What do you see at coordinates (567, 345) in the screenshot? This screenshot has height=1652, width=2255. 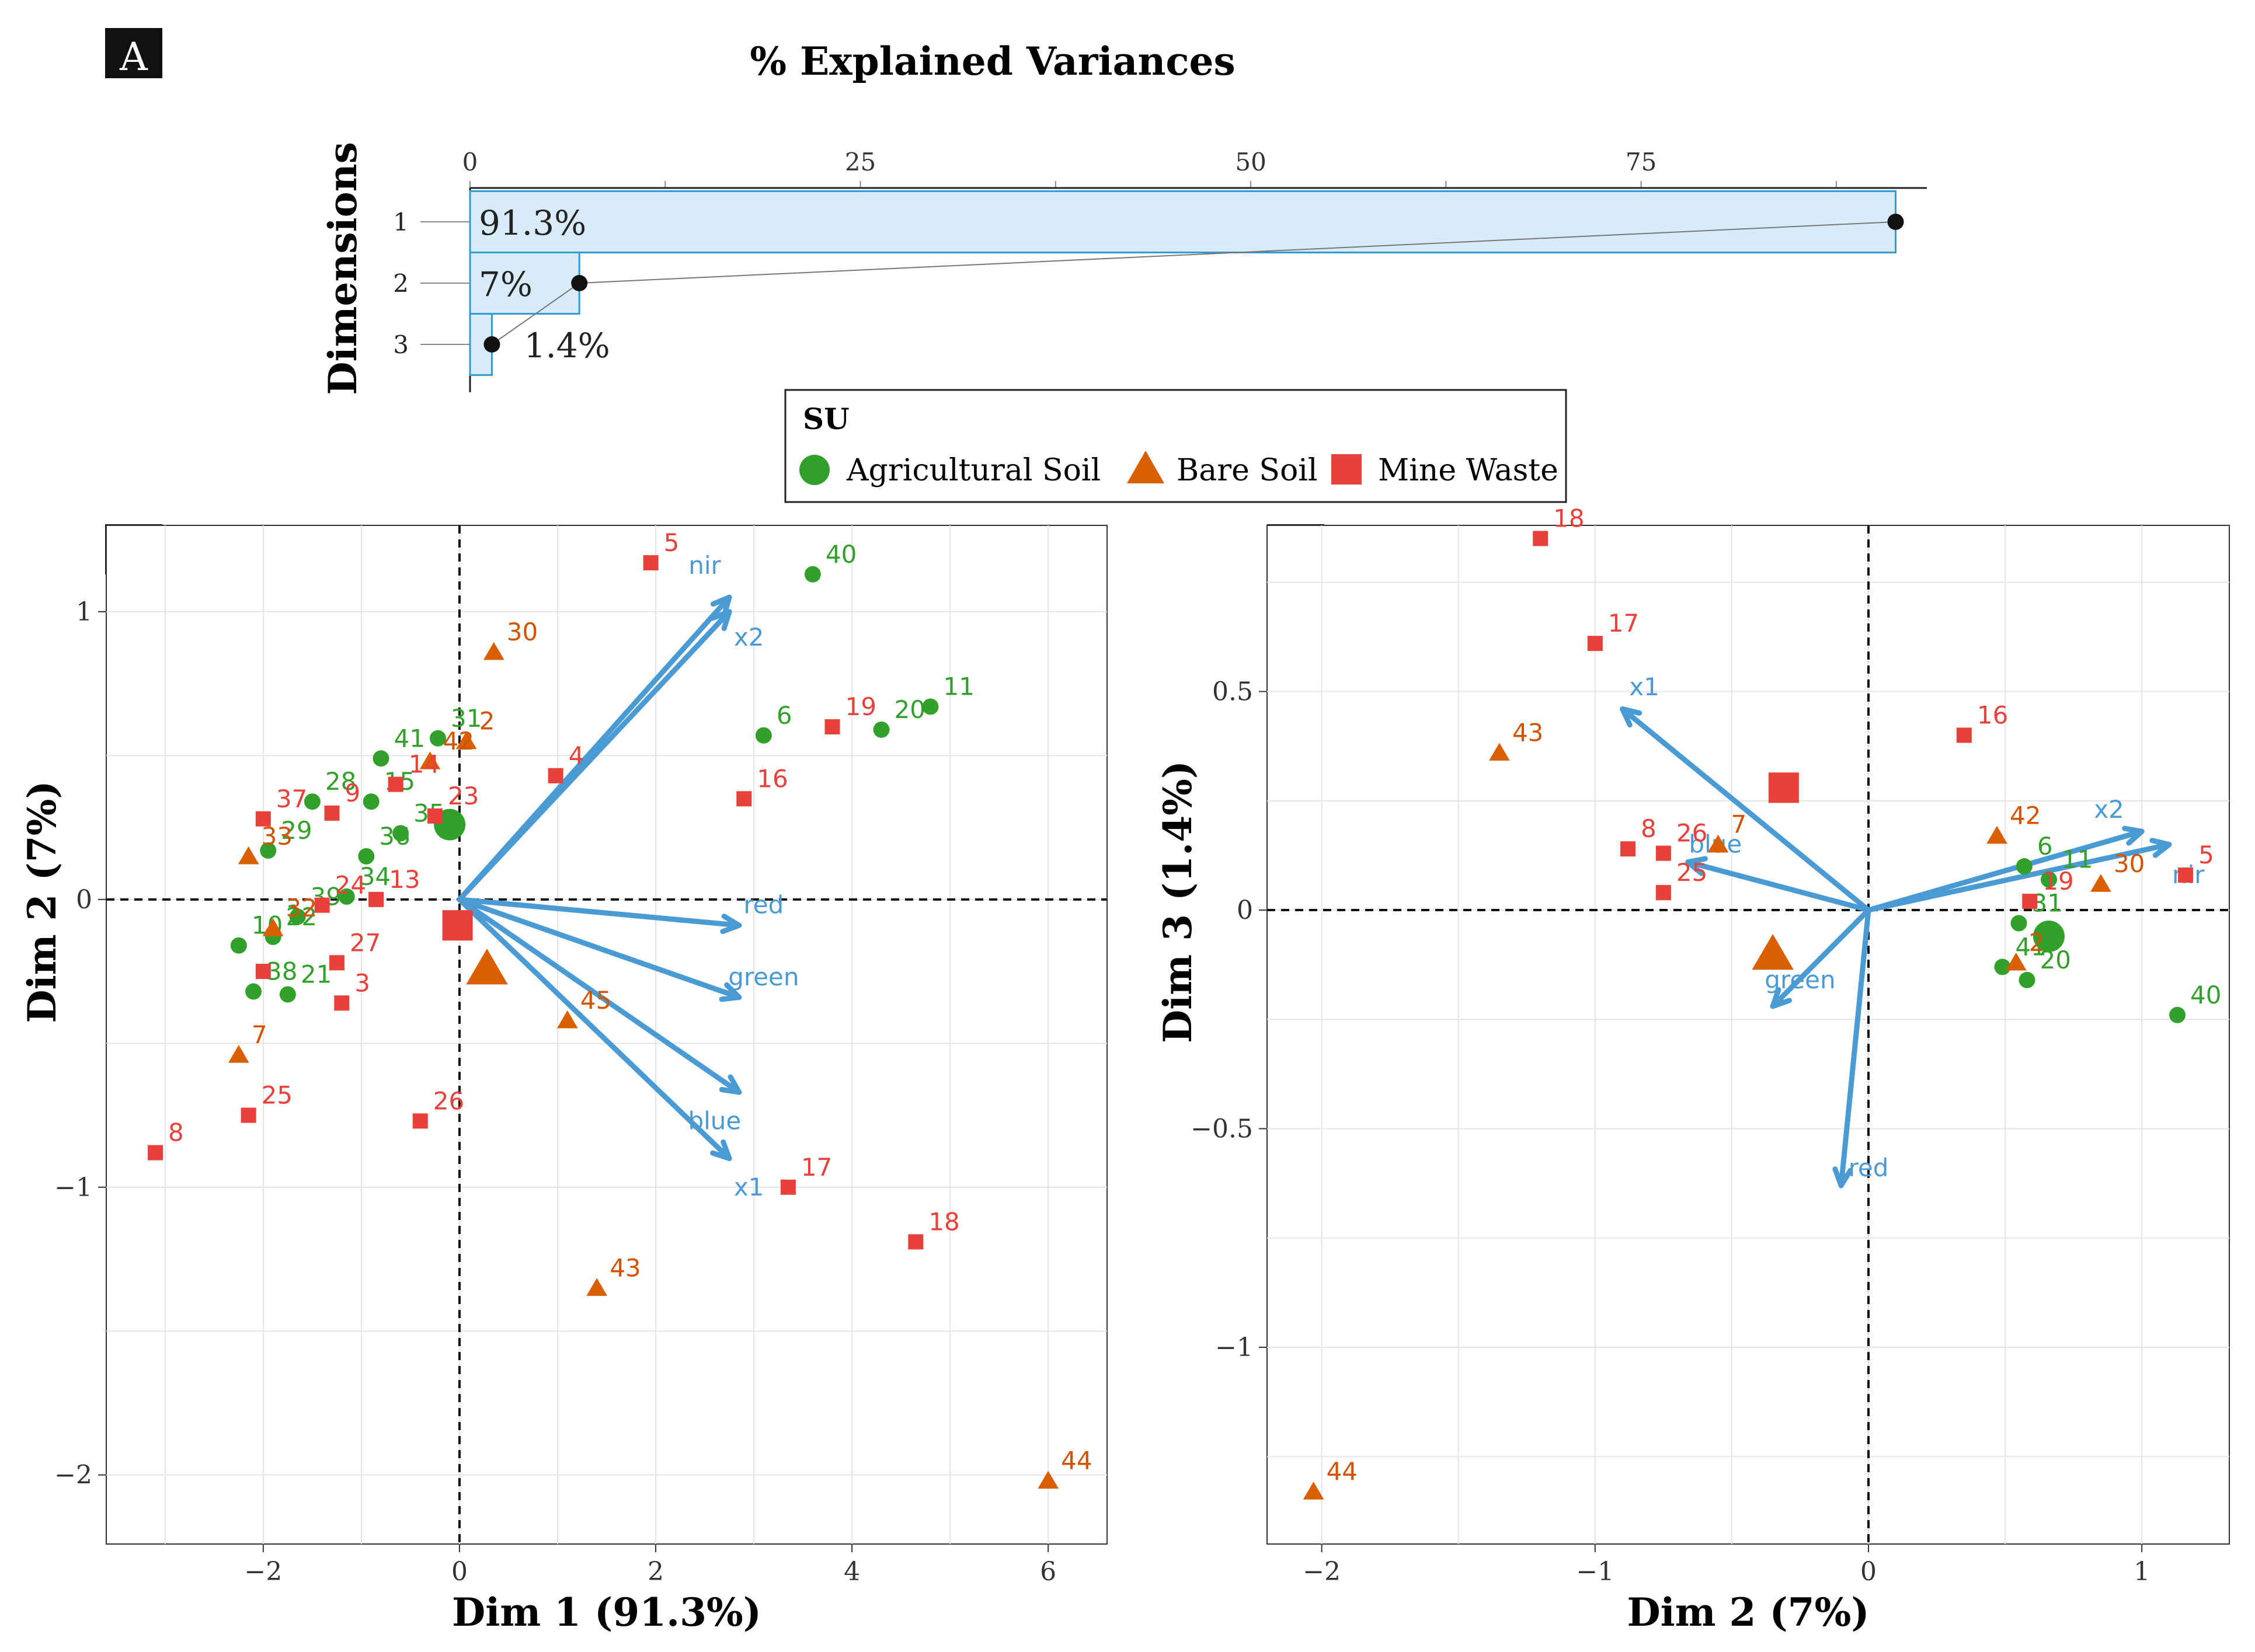 I see `scree-value-label: 1.4%` at bounding box center [567, 345].